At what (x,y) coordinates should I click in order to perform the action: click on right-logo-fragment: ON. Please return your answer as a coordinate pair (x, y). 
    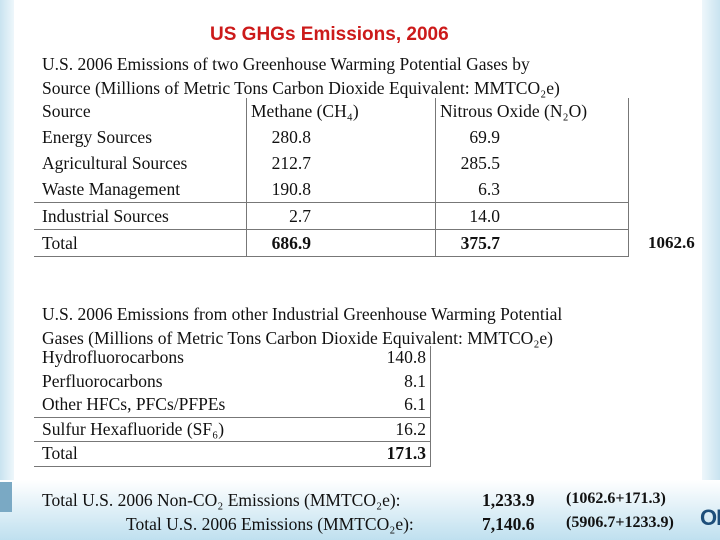
    Looking at the image, I should click on (710, 517).